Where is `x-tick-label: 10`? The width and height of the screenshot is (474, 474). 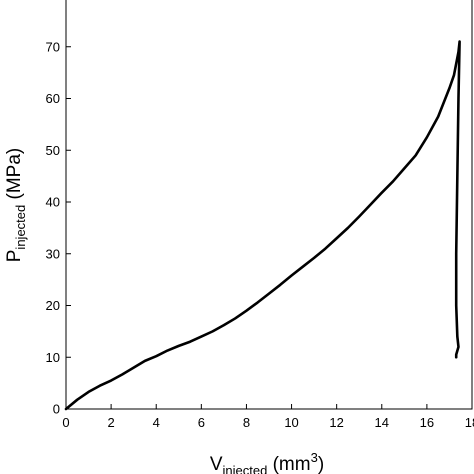 x-tick-label: 10 is located at coordinates (291, 422).